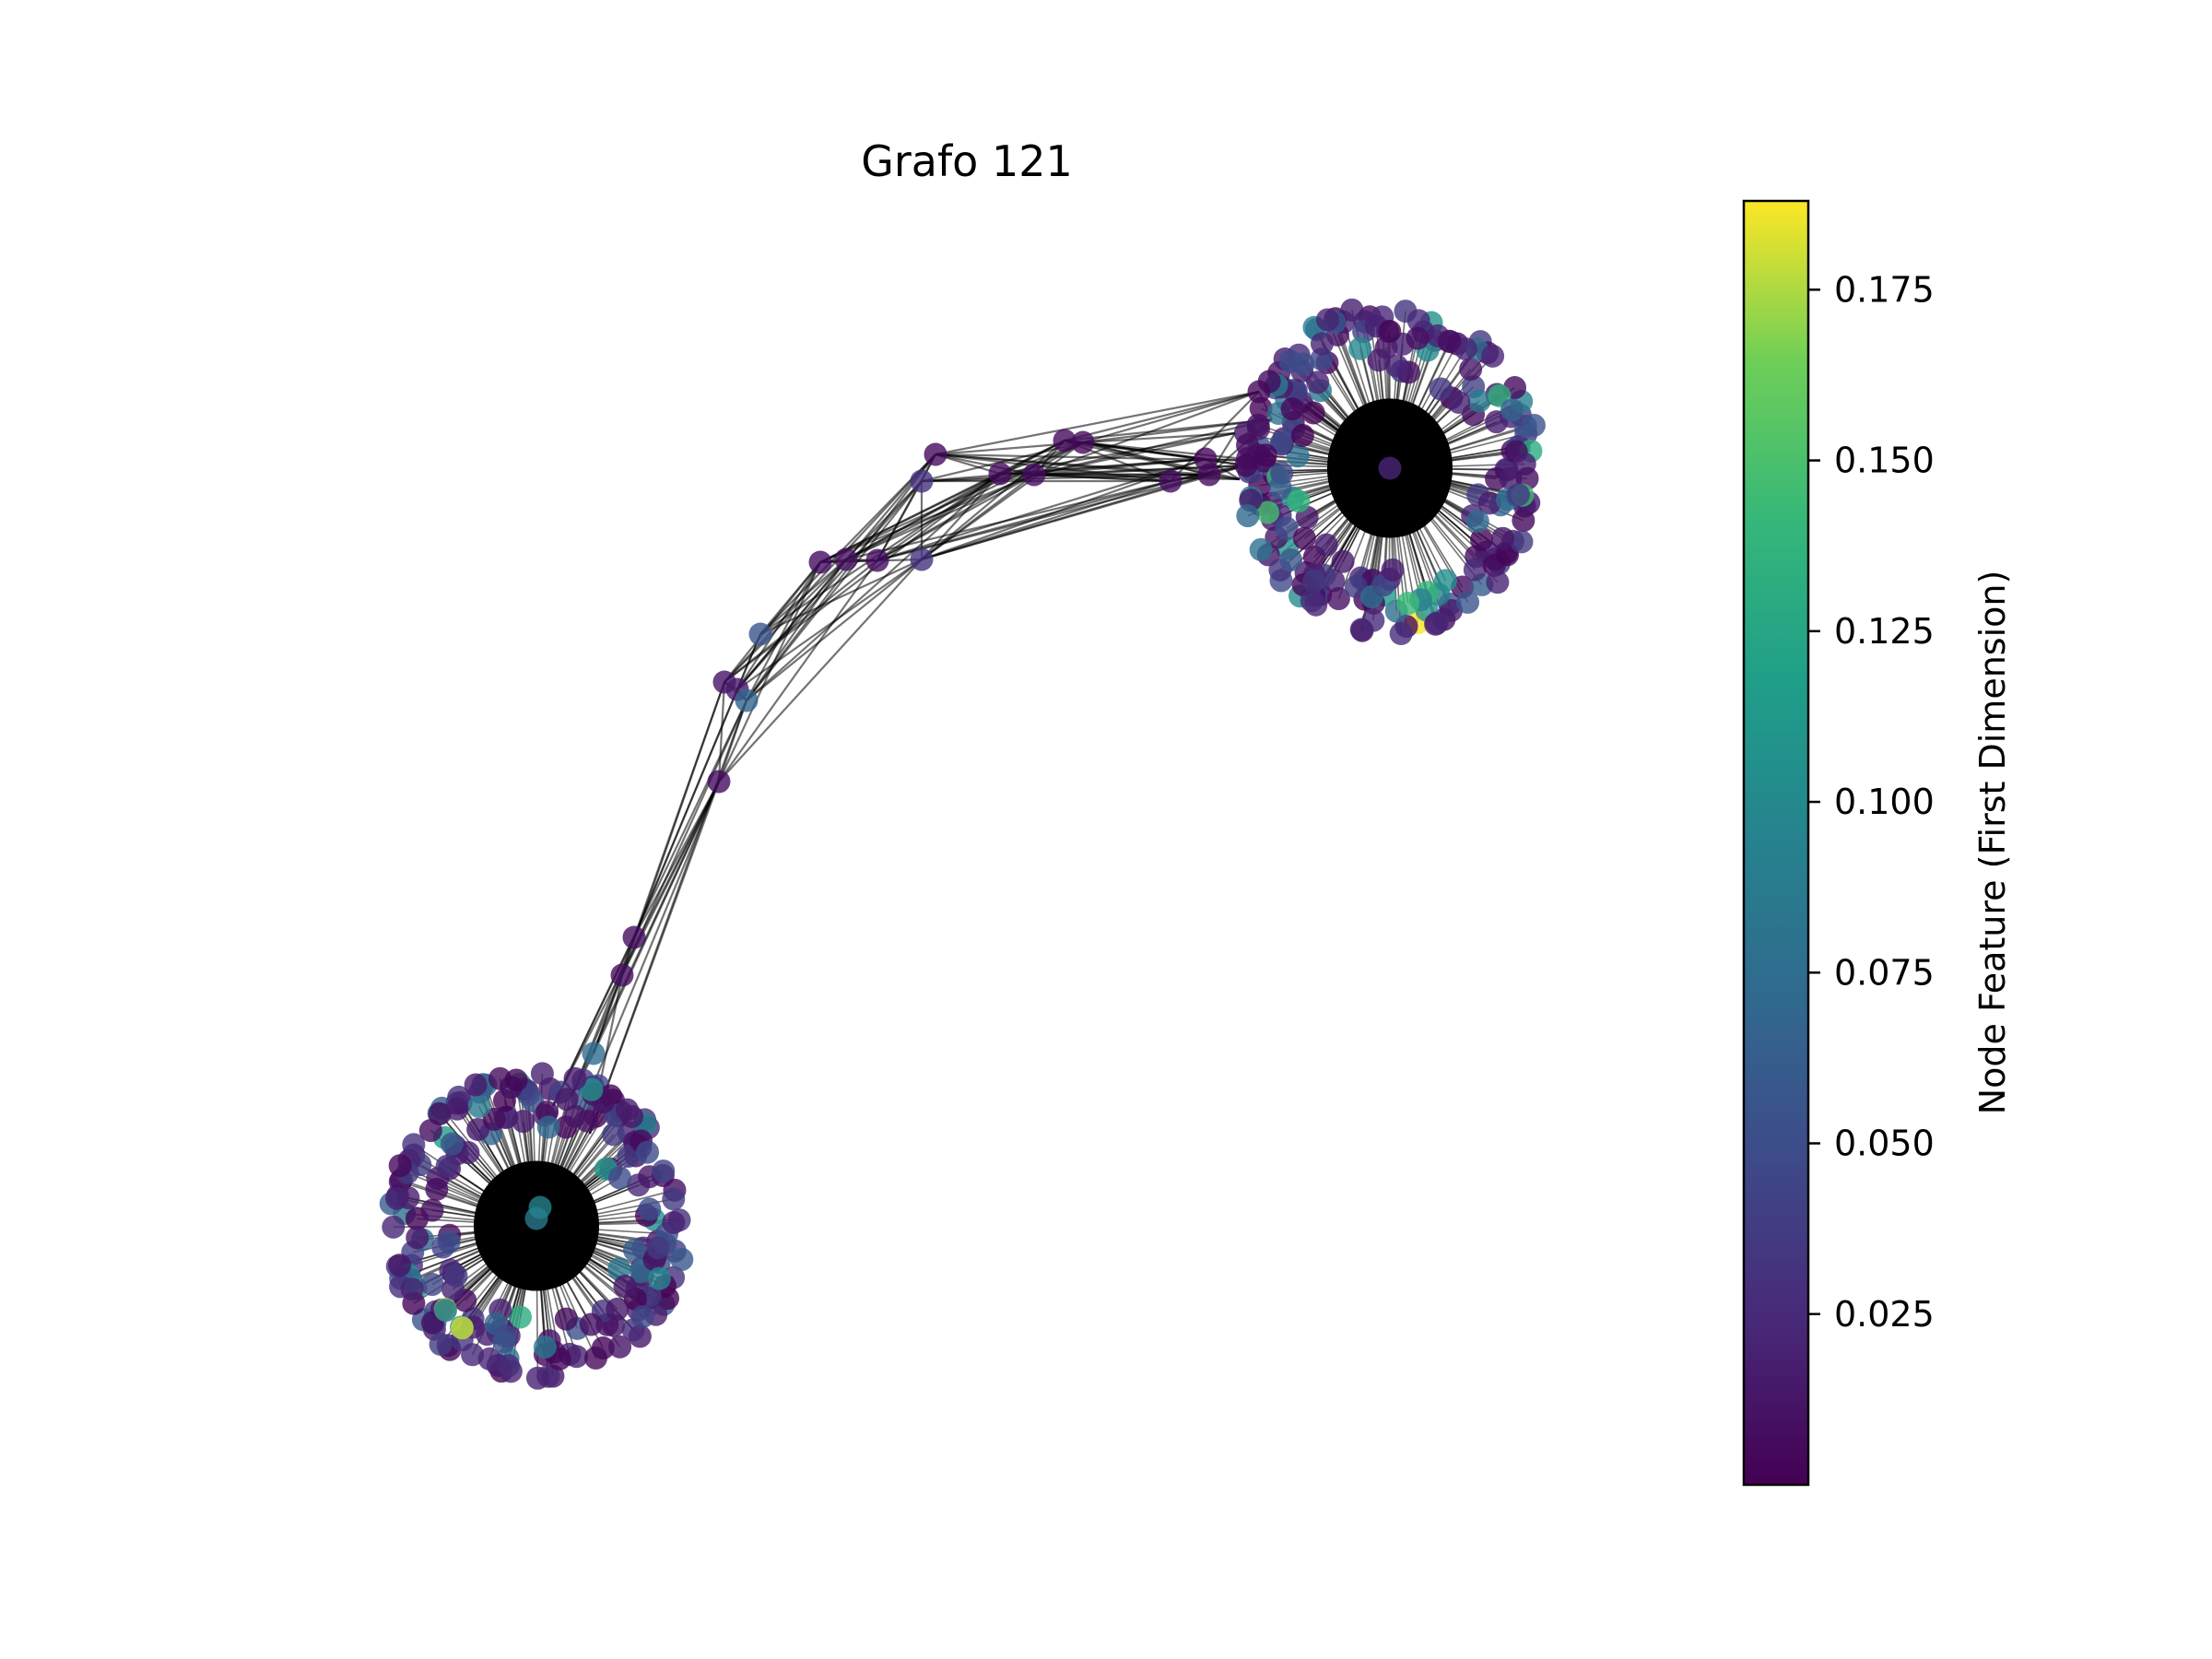 This screenshot has width=2212, height=1659. I want to click on colorbar-tick-label: 0.175, so click(1884, 289).